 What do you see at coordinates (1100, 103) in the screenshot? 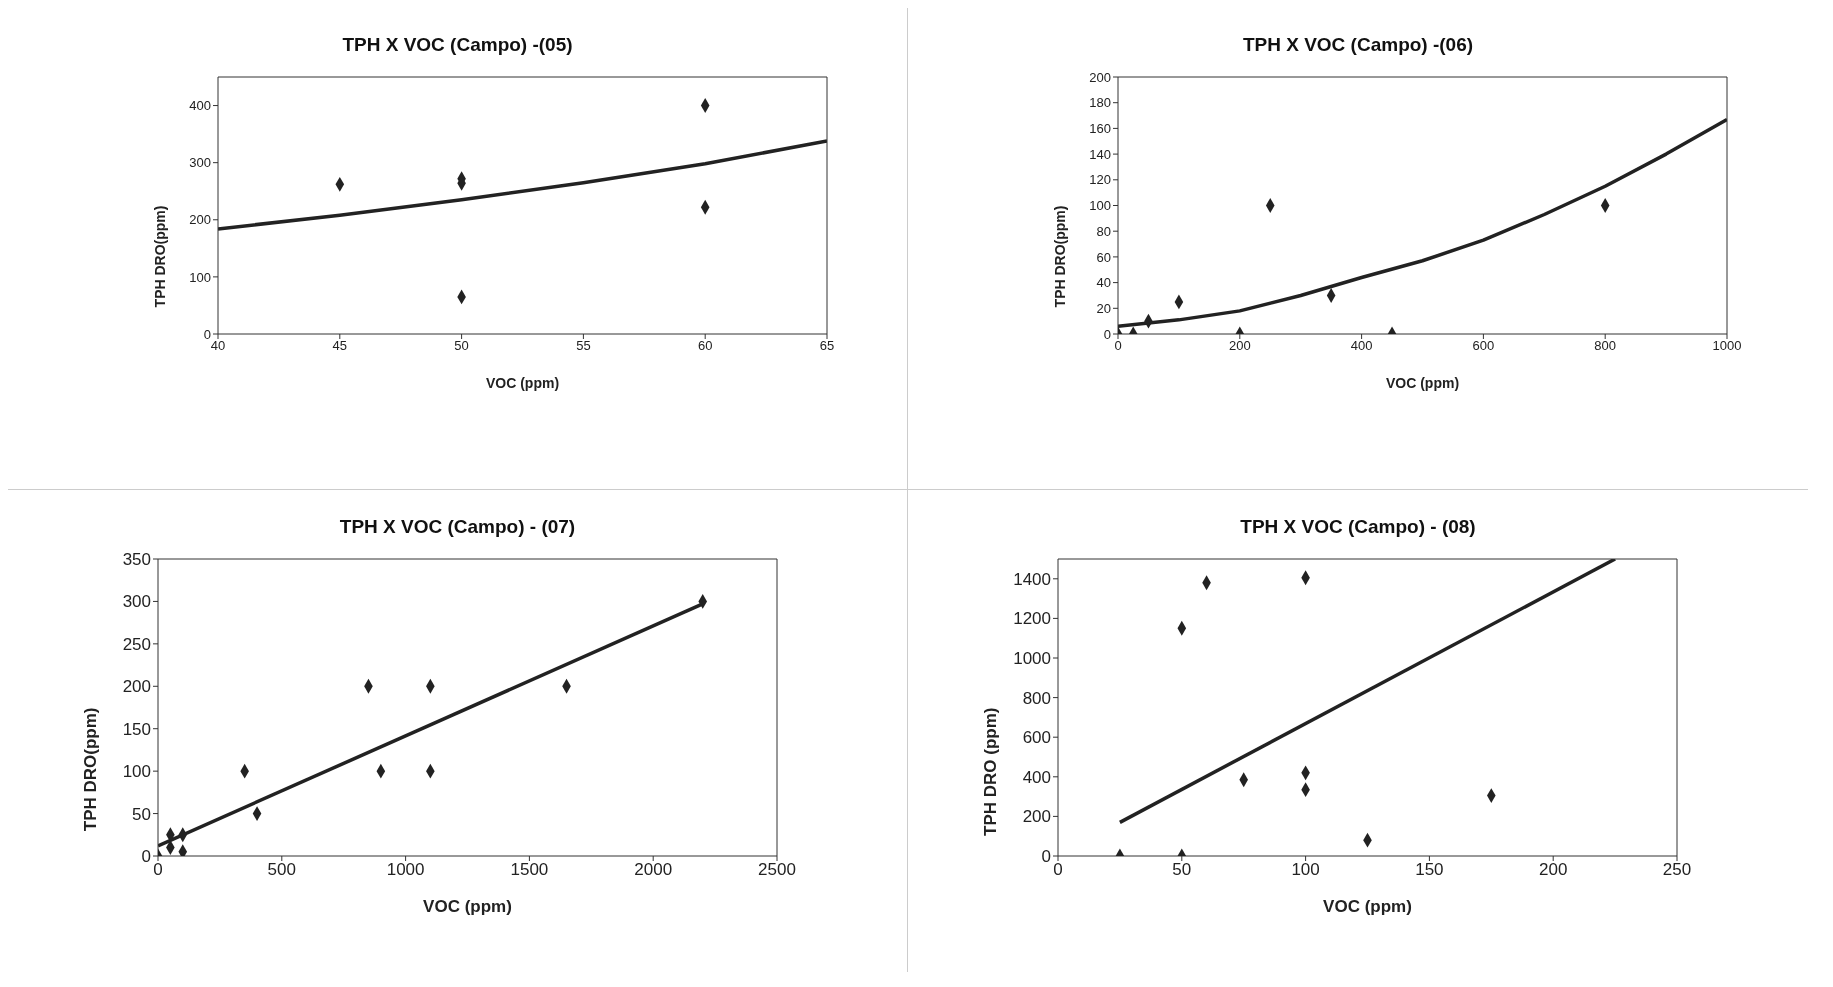
I see `y-tick-label: 180` at bounding box center [1100, 103].